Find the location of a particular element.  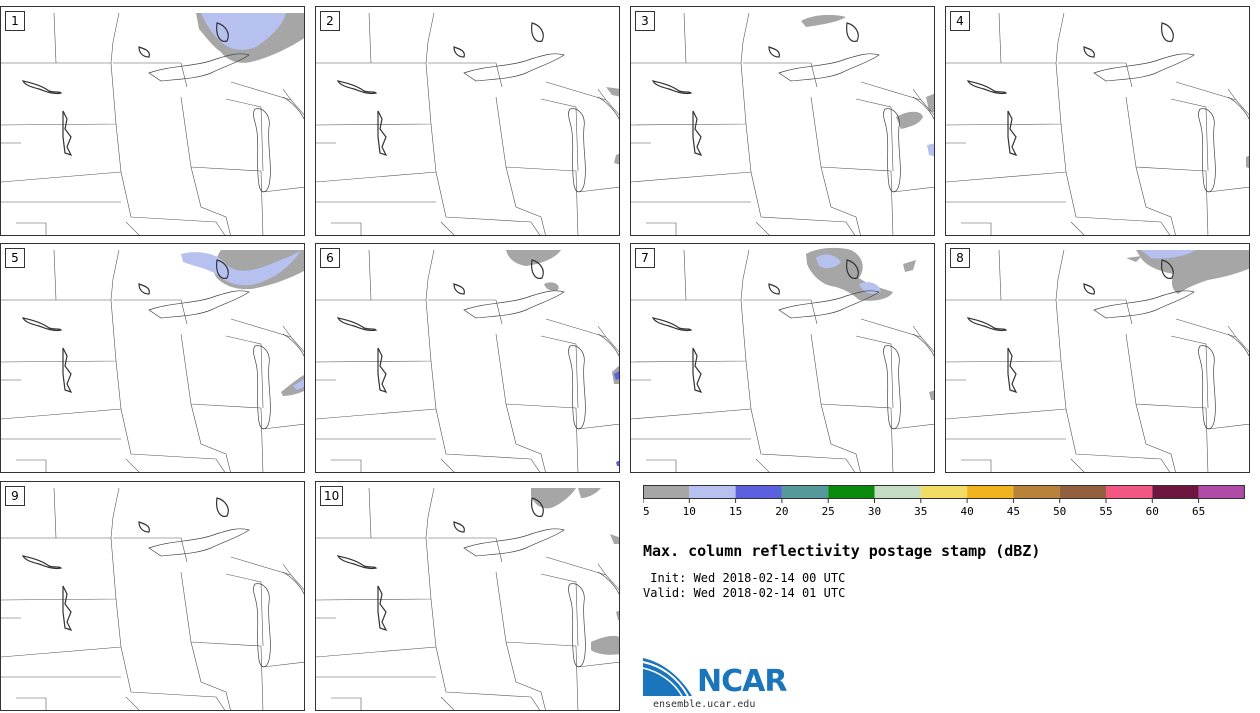

member-number-label: 4 is located at coordinates (960, 21).